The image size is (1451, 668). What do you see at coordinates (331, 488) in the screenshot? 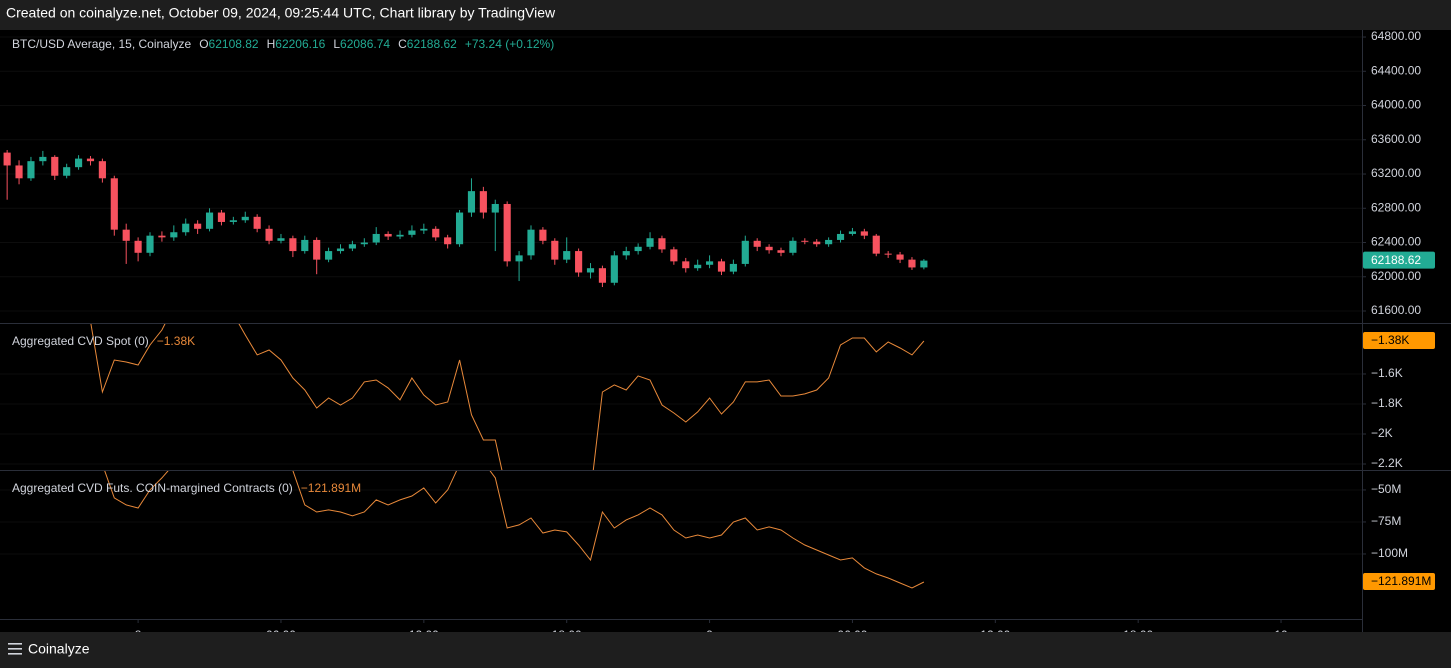
I see `legend-value: −121.891M` at bounding box center [331, 488].